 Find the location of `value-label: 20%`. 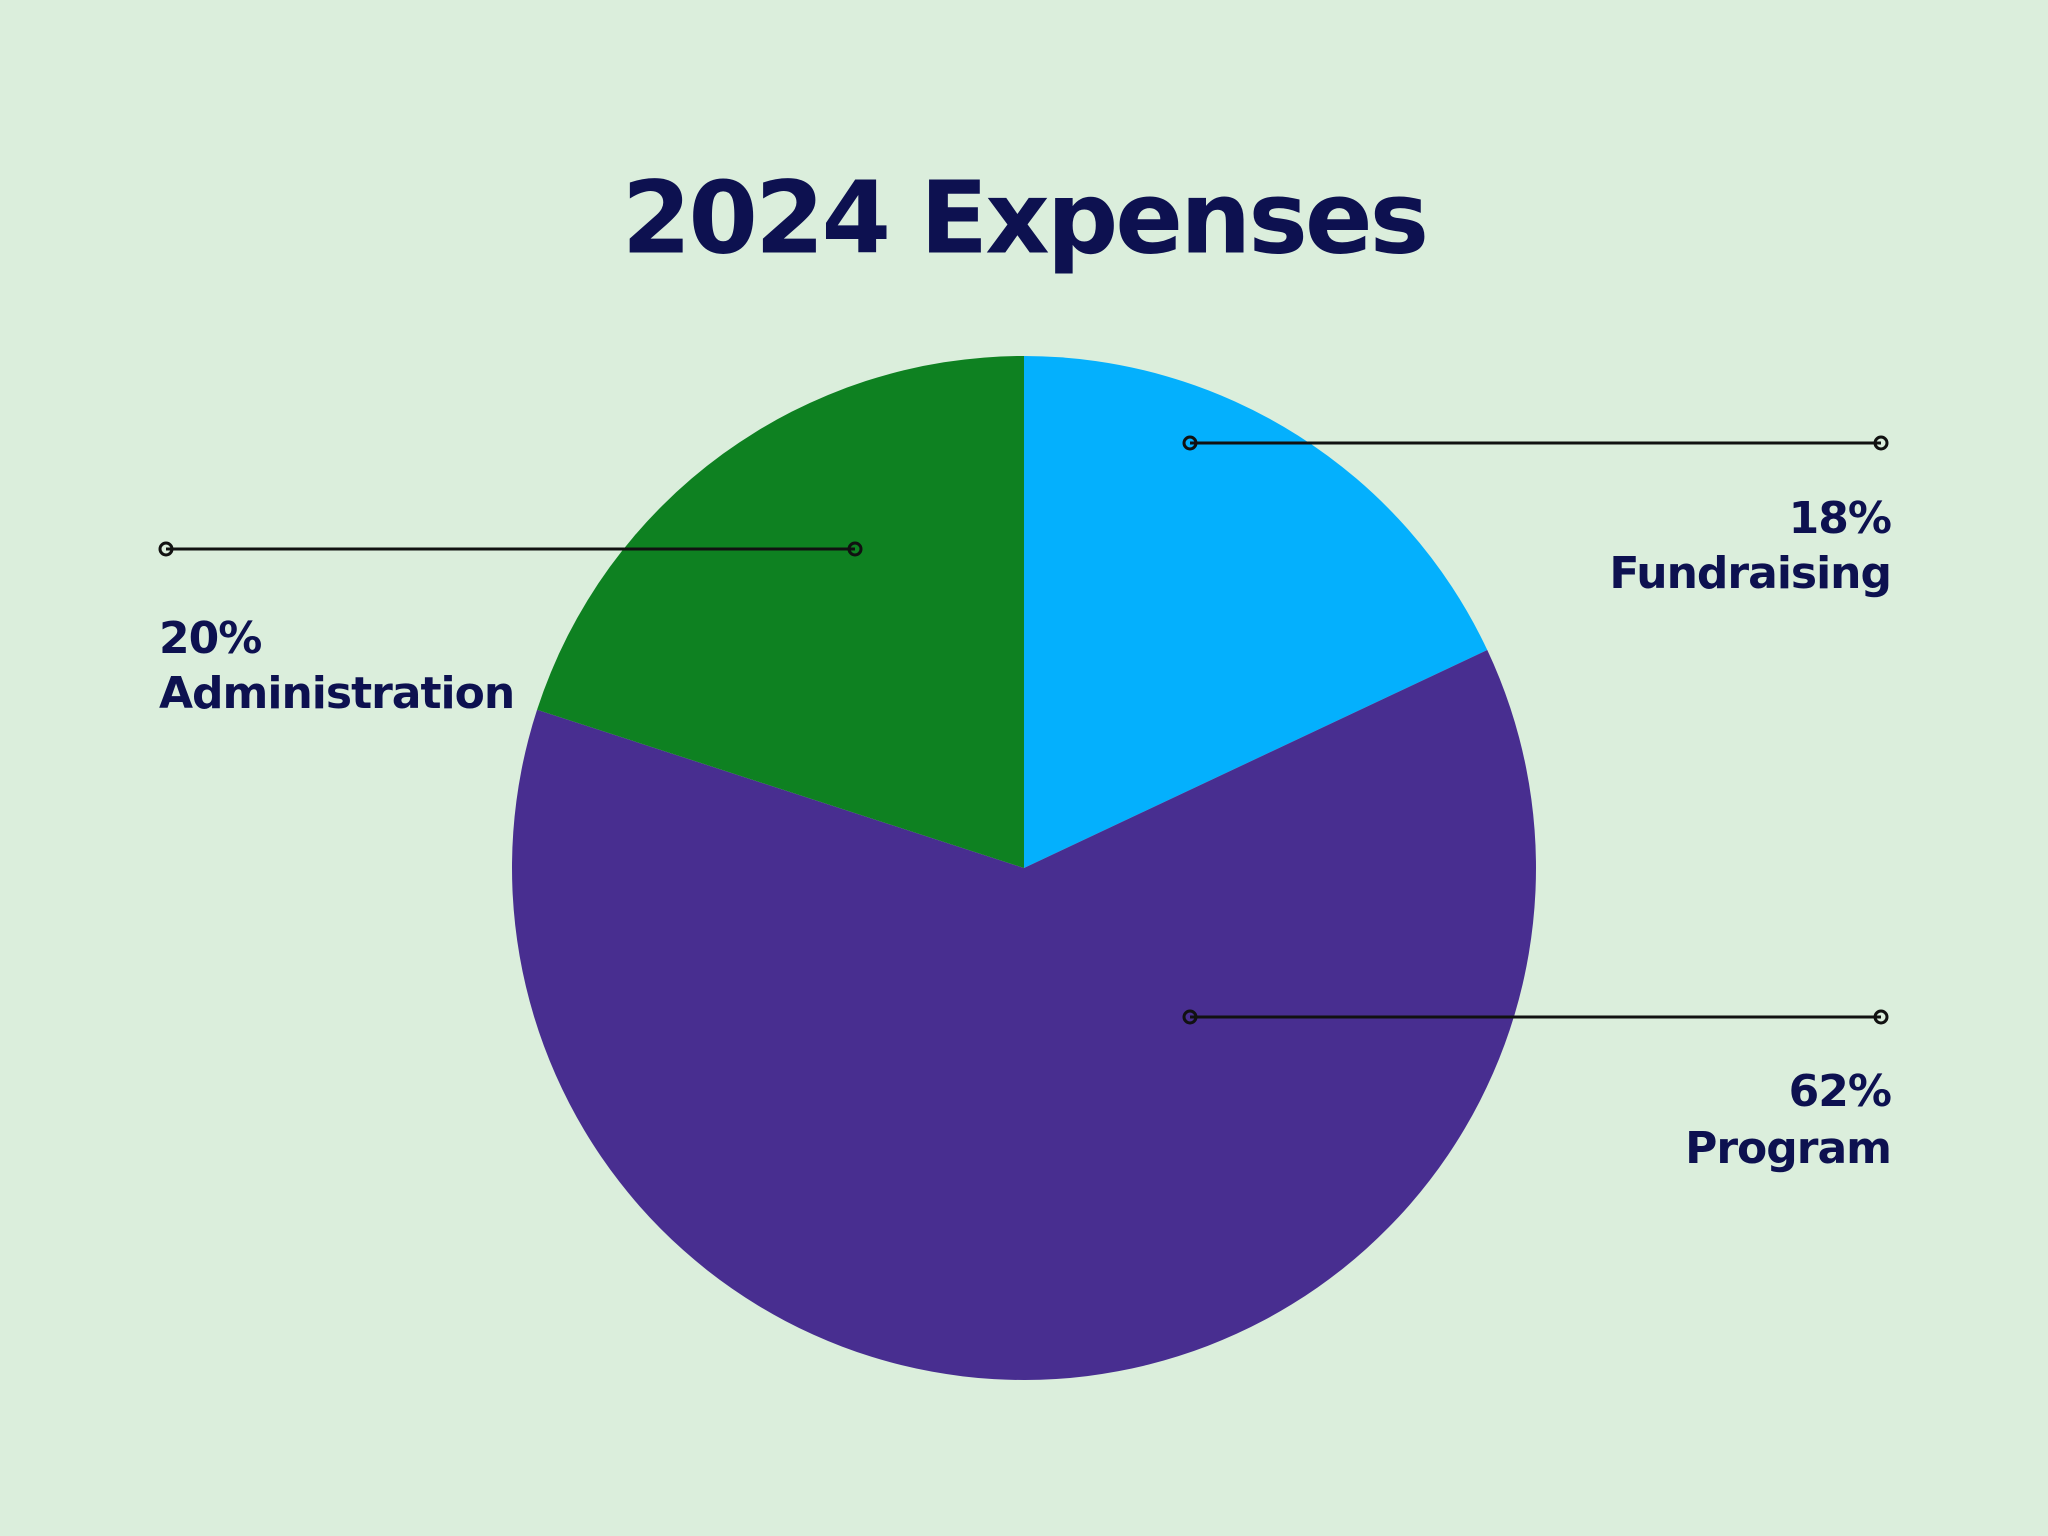

value-label: 20% is located at coordinates (210, 638).